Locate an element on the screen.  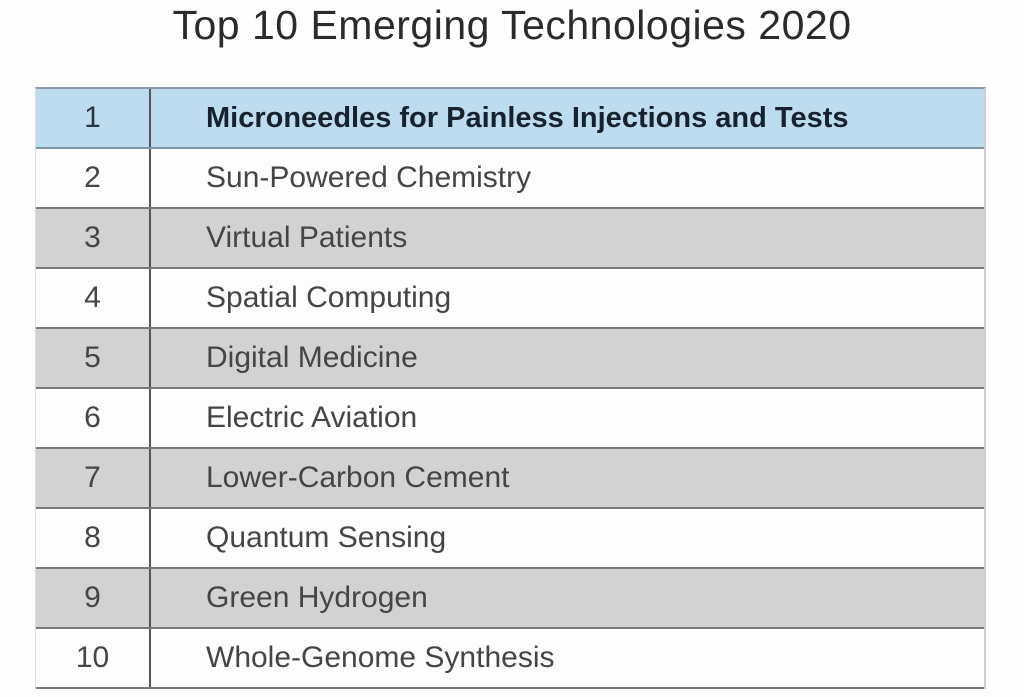
table-row: 5 Digital Medicine is located at coordinates (510, 359).